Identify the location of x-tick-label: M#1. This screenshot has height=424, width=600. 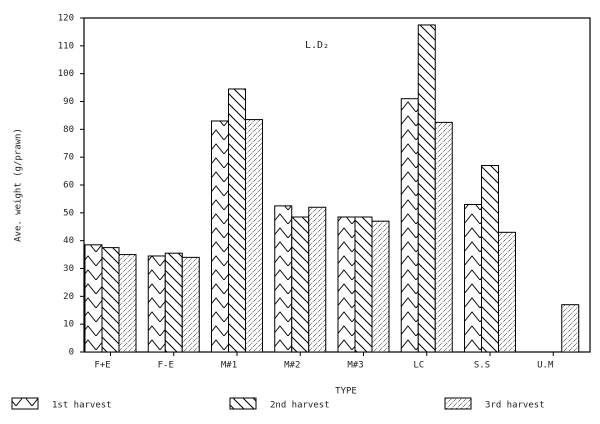
(229, 366).